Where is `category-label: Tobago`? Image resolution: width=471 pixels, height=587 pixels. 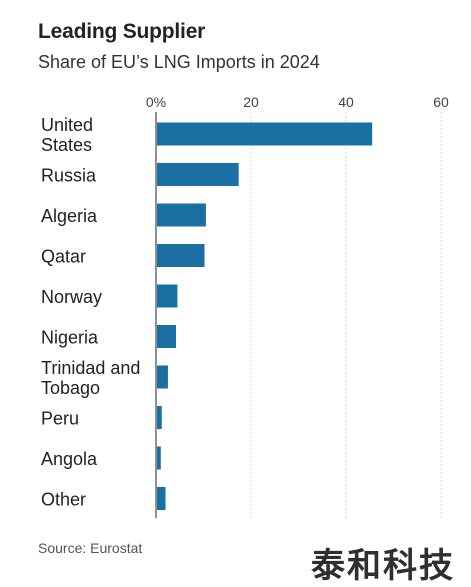 category-label: Tobago is located at coordinates (70, 388).